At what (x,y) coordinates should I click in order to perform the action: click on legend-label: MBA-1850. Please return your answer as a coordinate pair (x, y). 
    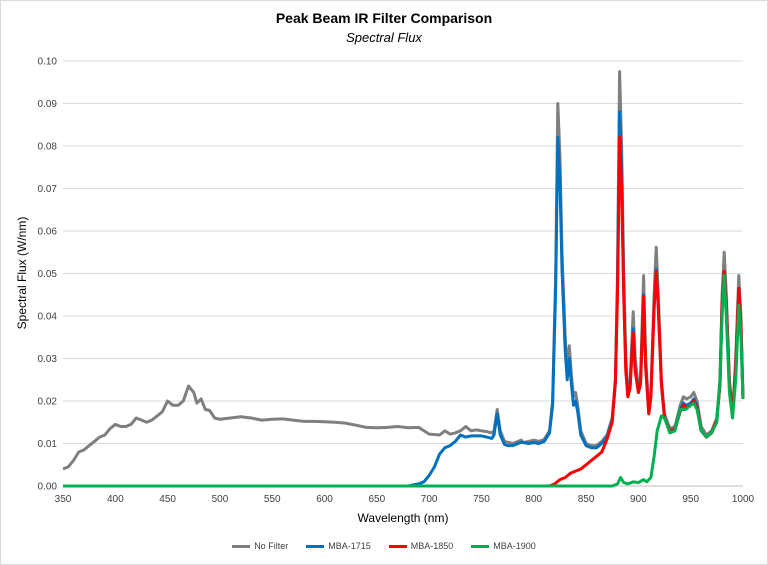
    Looking at the image, I should click on (432, 546).